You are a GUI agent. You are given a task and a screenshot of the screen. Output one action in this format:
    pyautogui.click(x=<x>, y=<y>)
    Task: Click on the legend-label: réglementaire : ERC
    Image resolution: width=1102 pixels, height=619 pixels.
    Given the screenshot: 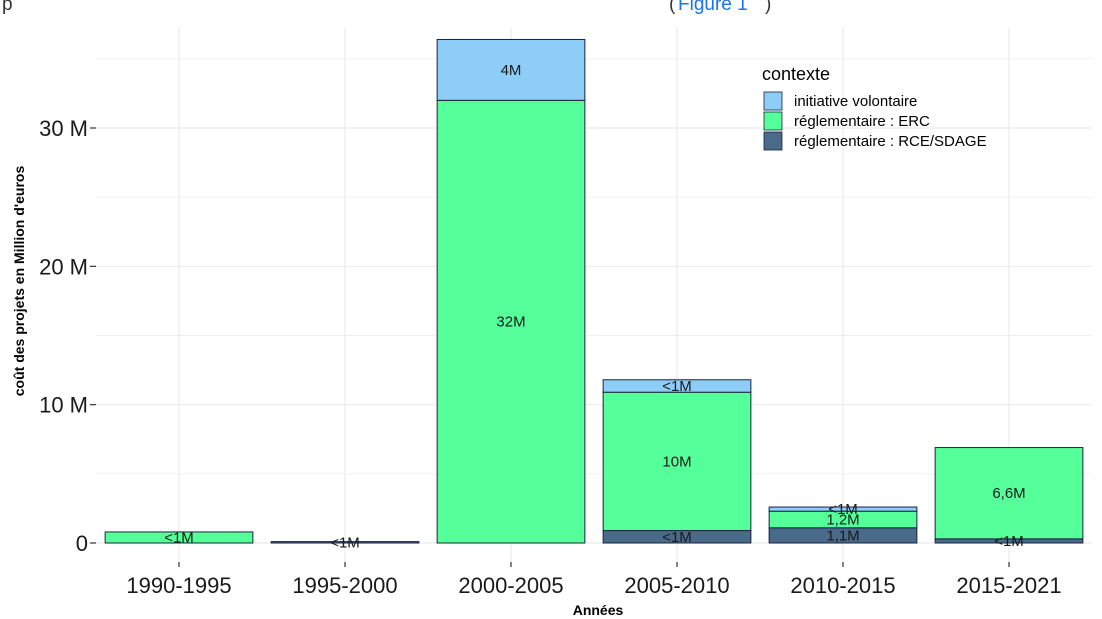 What is the action you would take?
    pyautogui.click(x=862, y=121)
    